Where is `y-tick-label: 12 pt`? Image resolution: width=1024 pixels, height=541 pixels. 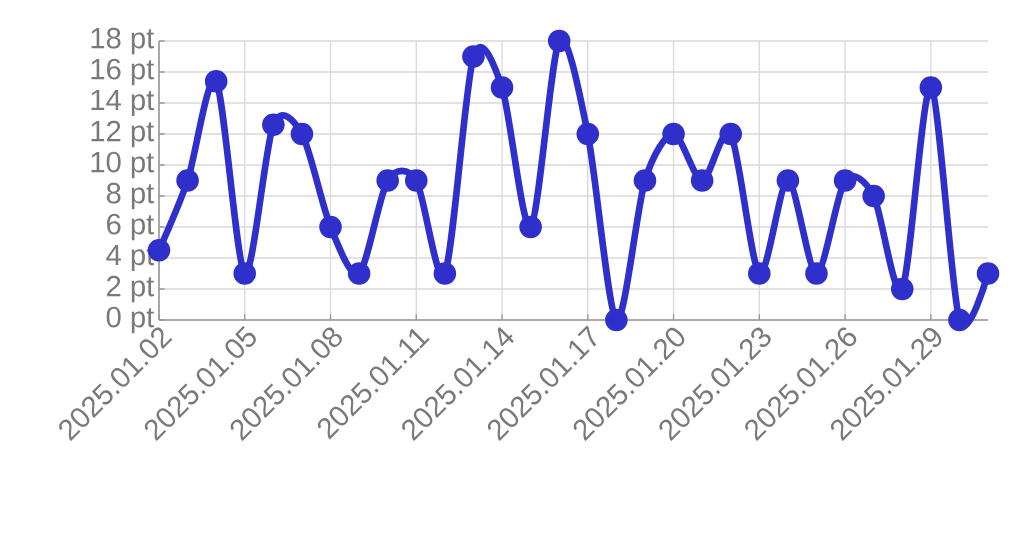
y-tick-label: 12 pt is located at coordinates (123, 134).